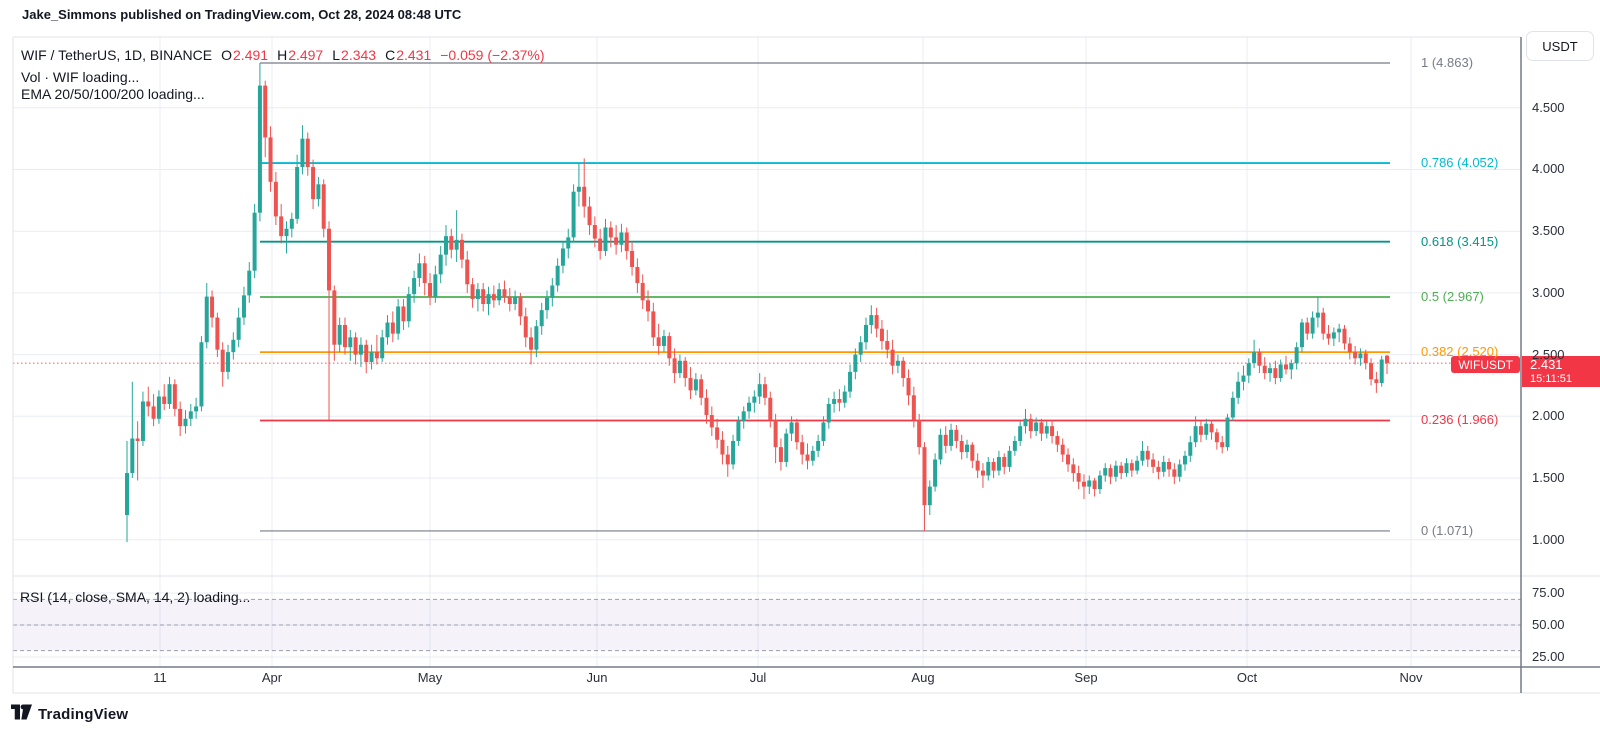 The height and width of the screenshot is (739, 1600). What do you see at coordinates (1086, 677) in the screenshot?
I see `time-axis-label: Sep` at bounding box center [1086, 677].